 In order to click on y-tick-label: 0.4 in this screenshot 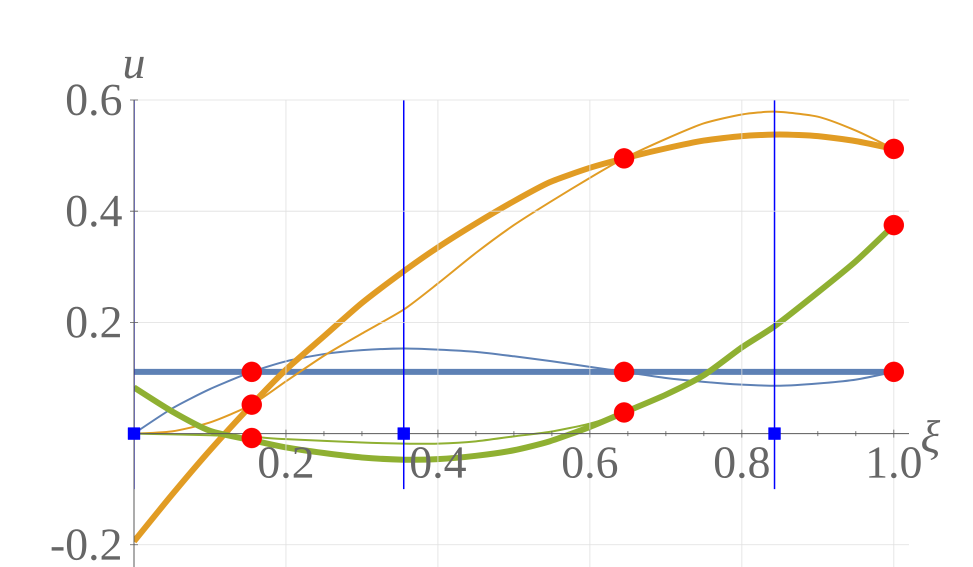, I will do `click(94, 211)`.